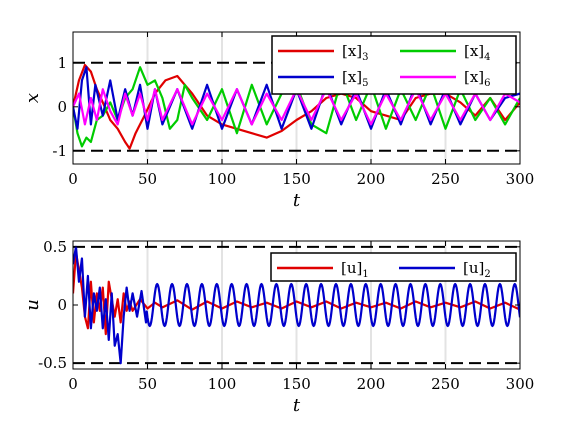  I want to click on legend: [x]3 [x]4 [x]5 [x]6, so click(394, 65).